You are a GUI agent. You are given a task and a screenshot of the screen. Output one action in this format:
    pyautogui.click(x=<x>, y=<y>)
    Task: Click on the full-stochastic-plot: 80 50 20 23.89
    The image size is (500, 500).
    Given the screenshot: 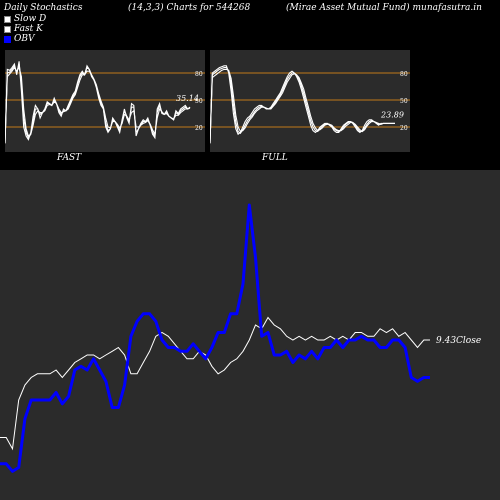 What is the action you would take?
    pyautogui.click(x=309, y=104)
    